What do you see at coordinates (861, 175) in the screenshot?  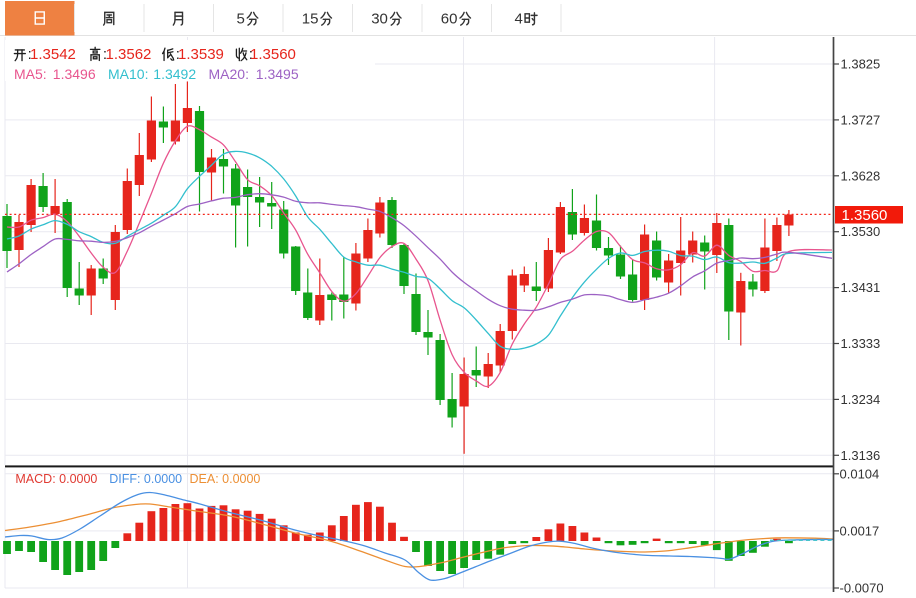 I see `svg-text: 1.3628` at bounding box center [861, 175].